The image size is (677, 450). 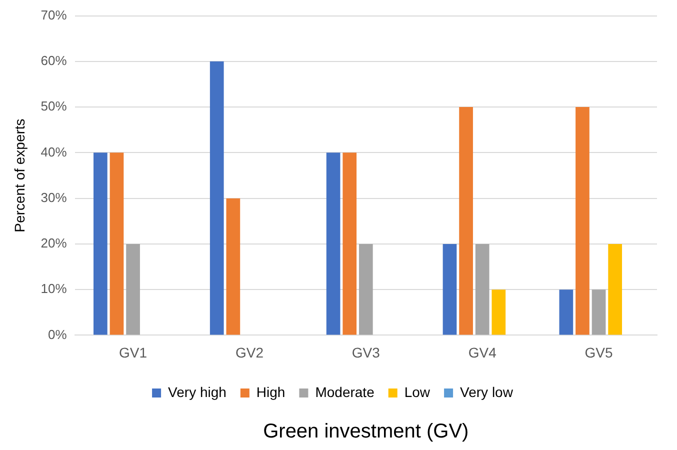 What do you see at coordinates (54, 243) in the screenshot?
I see `y-tick-label: 20%` at bounding box center [54, 243].